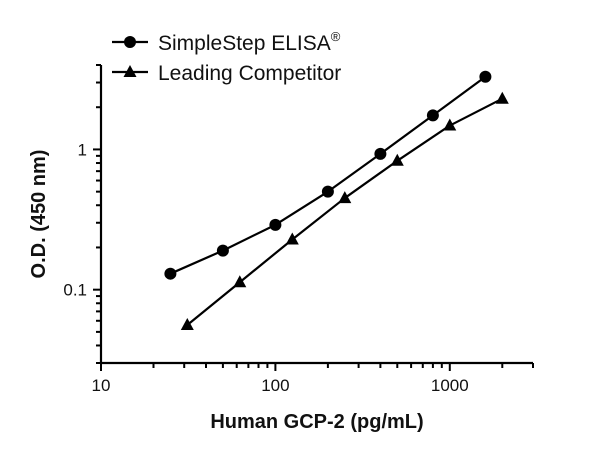  What do you see at coordinates (316, 422) in the screenshot?
I see `x-axis-title: Human GCP-2 (pg/mL)` at bounding box center [316, 422].